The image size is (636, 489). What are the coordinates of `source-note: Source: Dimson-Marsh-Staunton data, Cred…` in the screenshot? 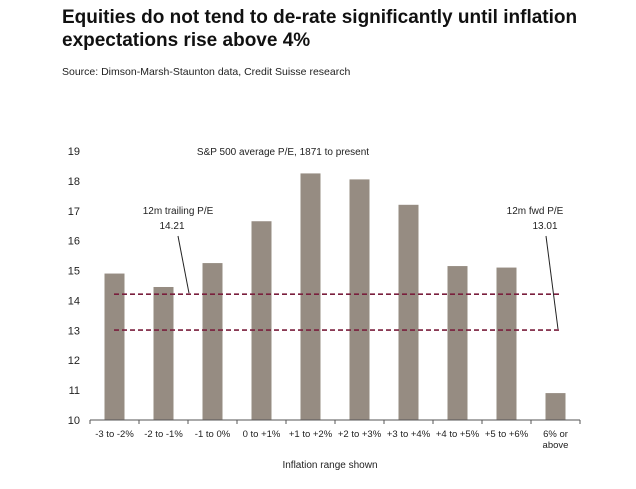 It's located at (206, 72).